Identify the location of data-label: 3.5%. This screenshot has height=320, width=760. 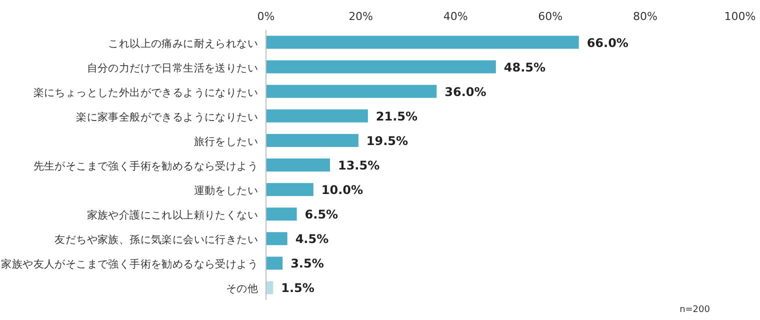
(307, 263).